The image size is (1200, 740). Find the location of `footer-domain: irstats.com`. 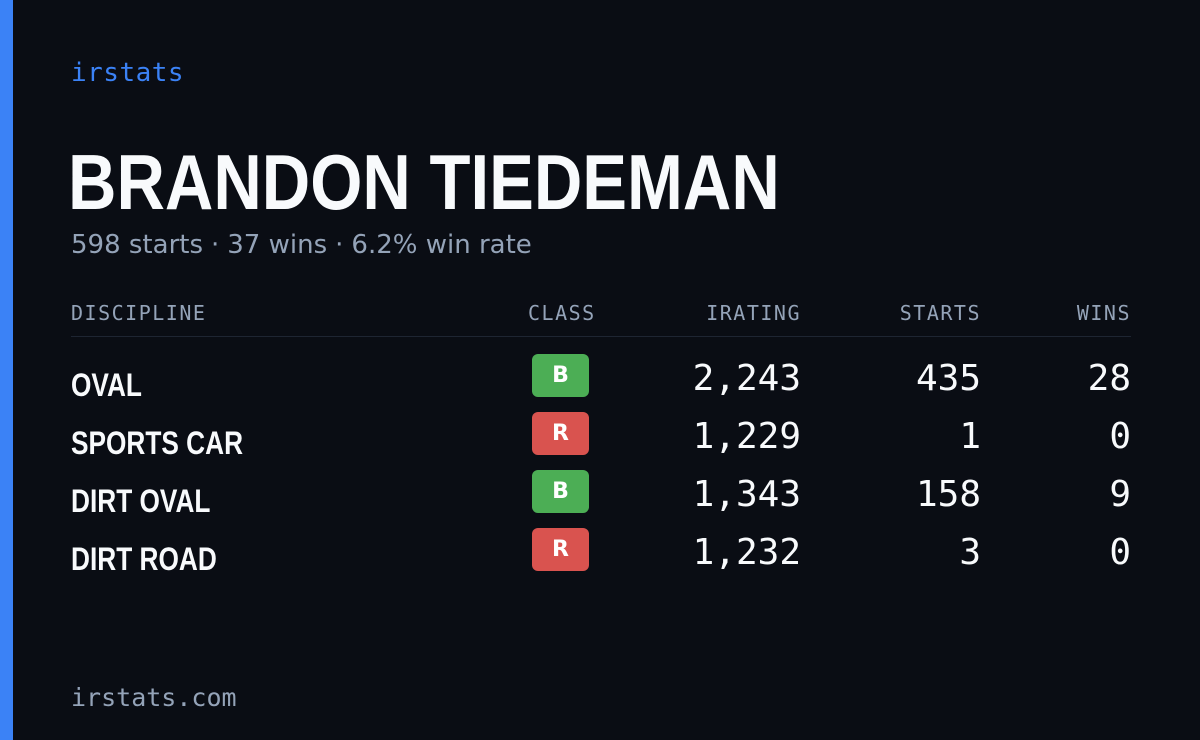

footer-domain: irstats.com is located at coordinates (154, 697).